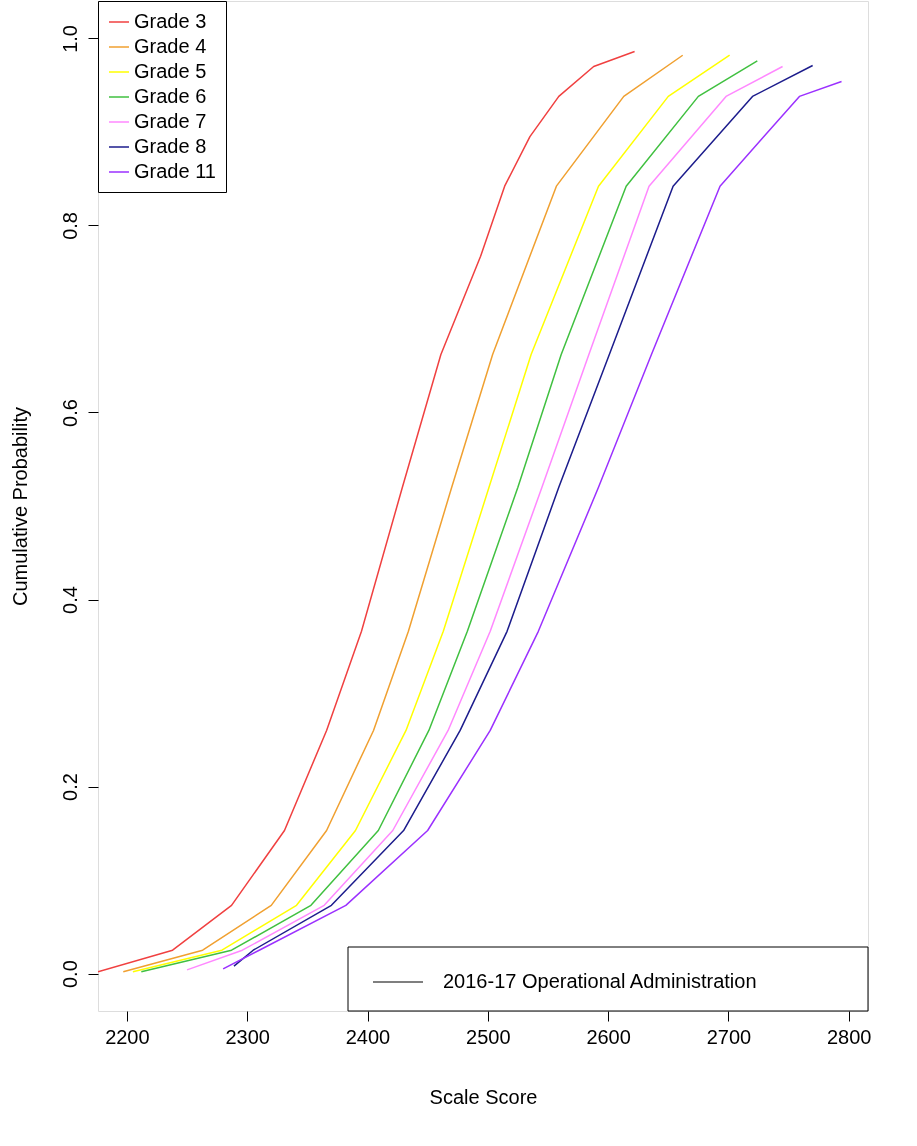 This screenshot has height=1146, width=917. Describe the element at coordinates (170, 96) in the screenshot. I see `legend-label: Grade 6` at that location.